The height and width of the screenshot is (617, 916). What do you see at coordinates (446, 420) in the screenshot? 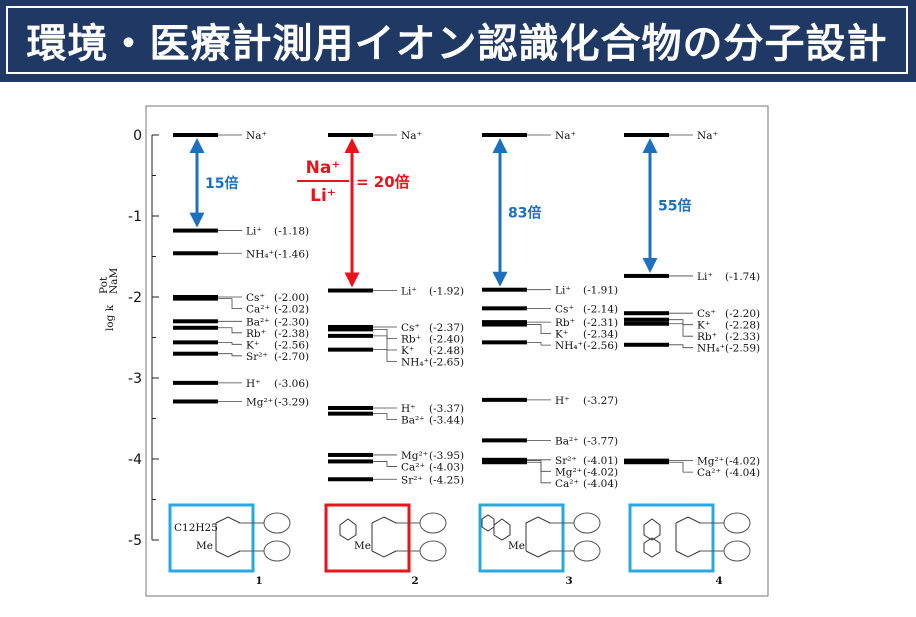
I see `value-label: (-3.44)` at bounding box center [446, 420].